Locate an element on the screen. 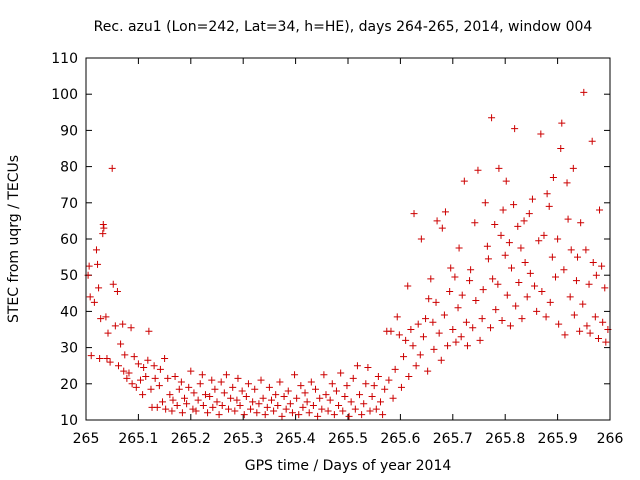 The height and width of the screenshot is (480, 640). y-tick-label: 60 is located at coordinates (69, 240).